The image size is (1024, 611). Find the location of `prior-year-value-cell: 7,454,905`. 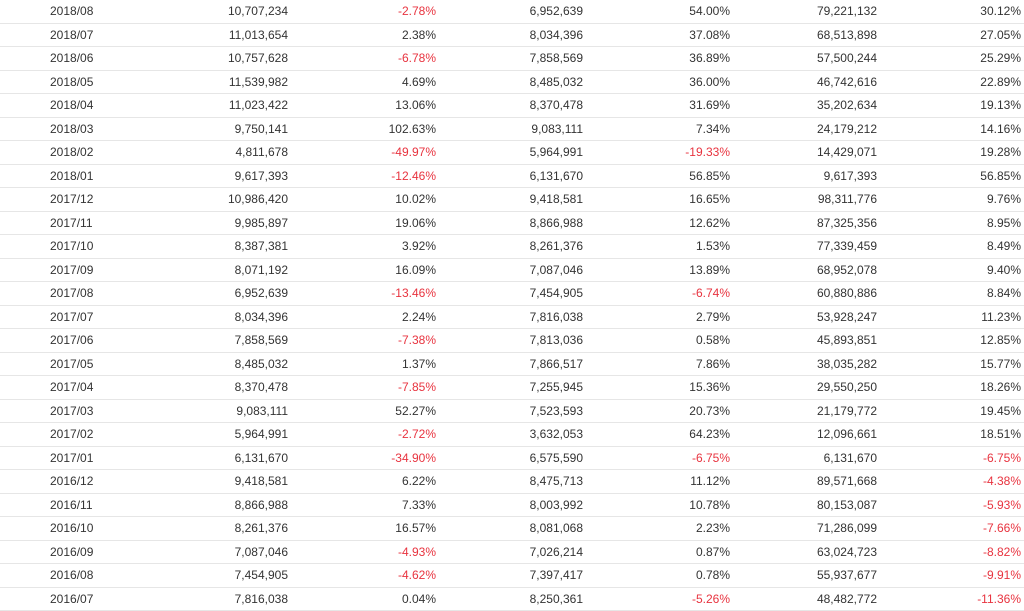

prior-year-value-cell: 7,454,905 is located at coordinates (556, 294).